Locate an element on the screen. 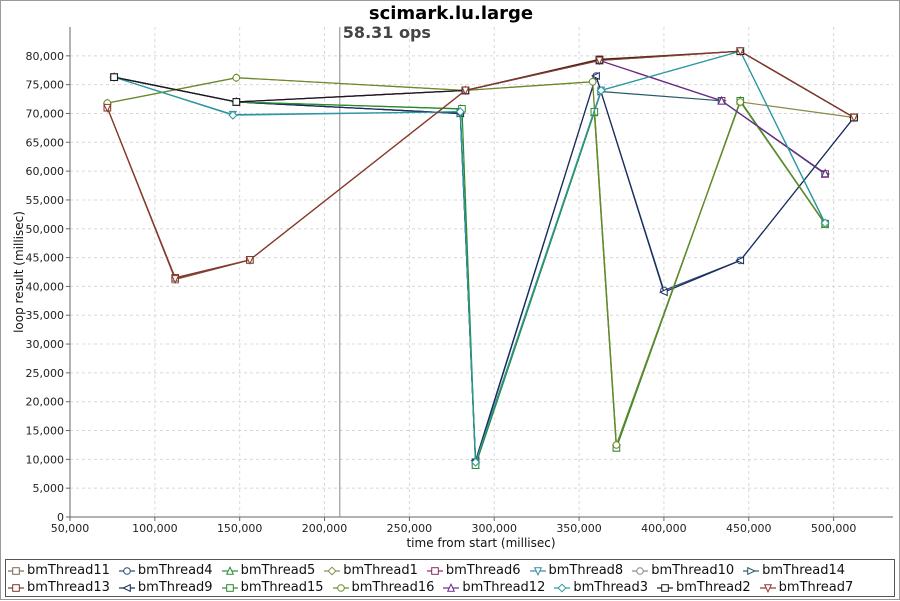  y-tick-label: 40,000 is located at coordinates (45, 286).